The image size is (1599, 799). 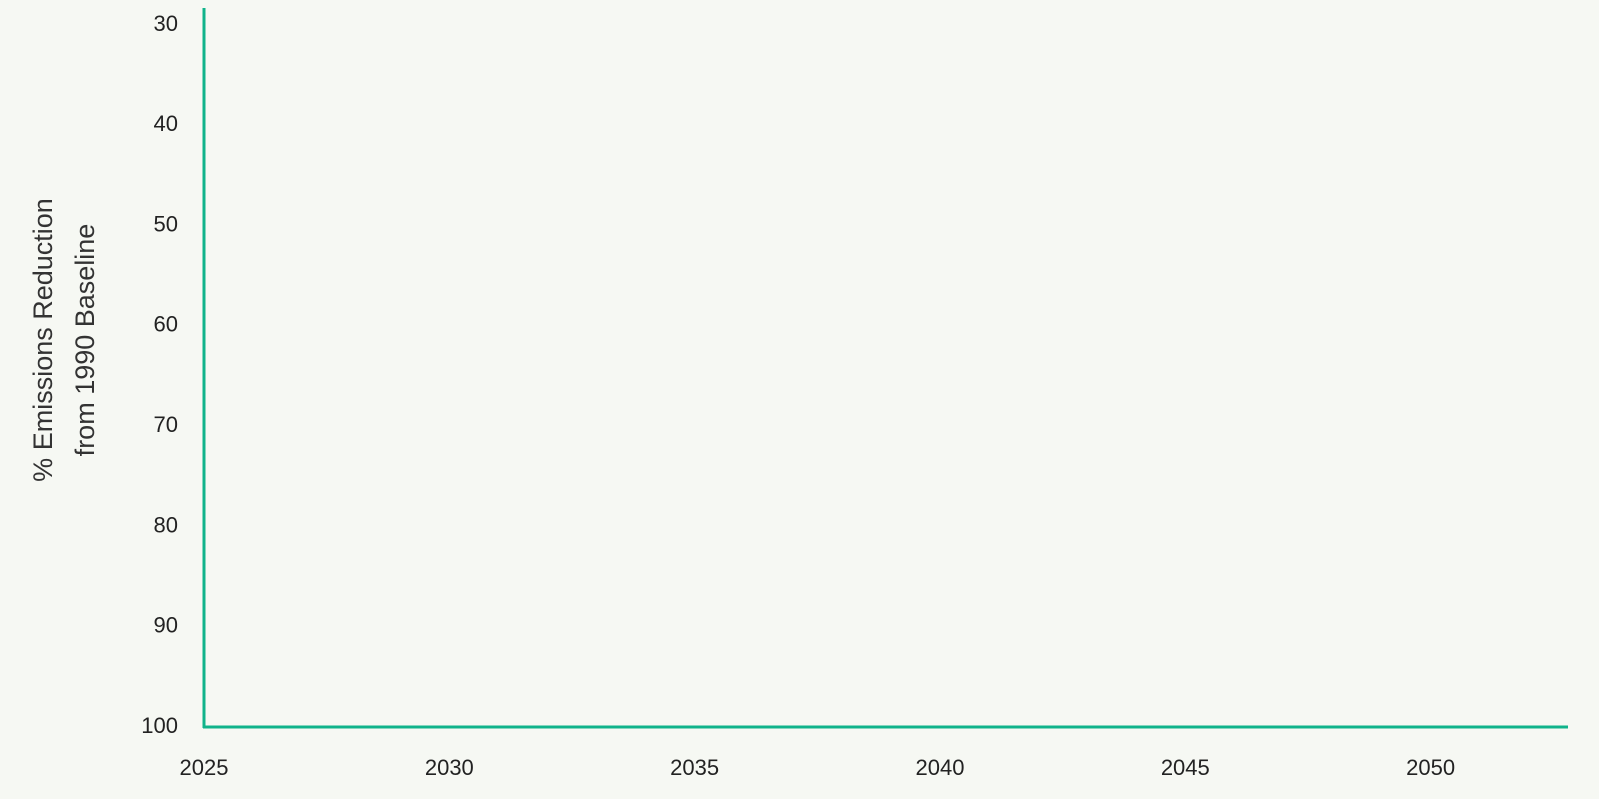 What do you see at coordinates (1430, 767) in the screenshot?
I see `x-tick-label: 2050` at bounding box center [1430, 767].